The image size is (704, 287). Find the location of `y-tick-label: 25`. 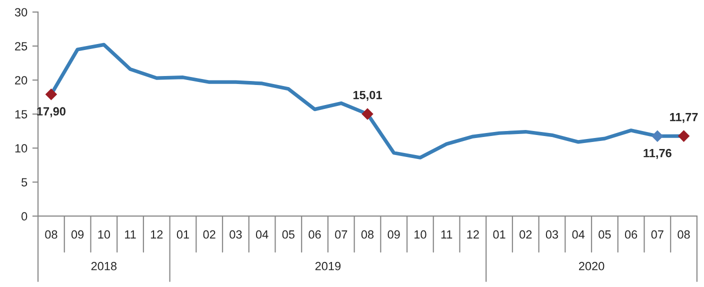

y-tick-label: 25 is located at coordinates (21, 46).